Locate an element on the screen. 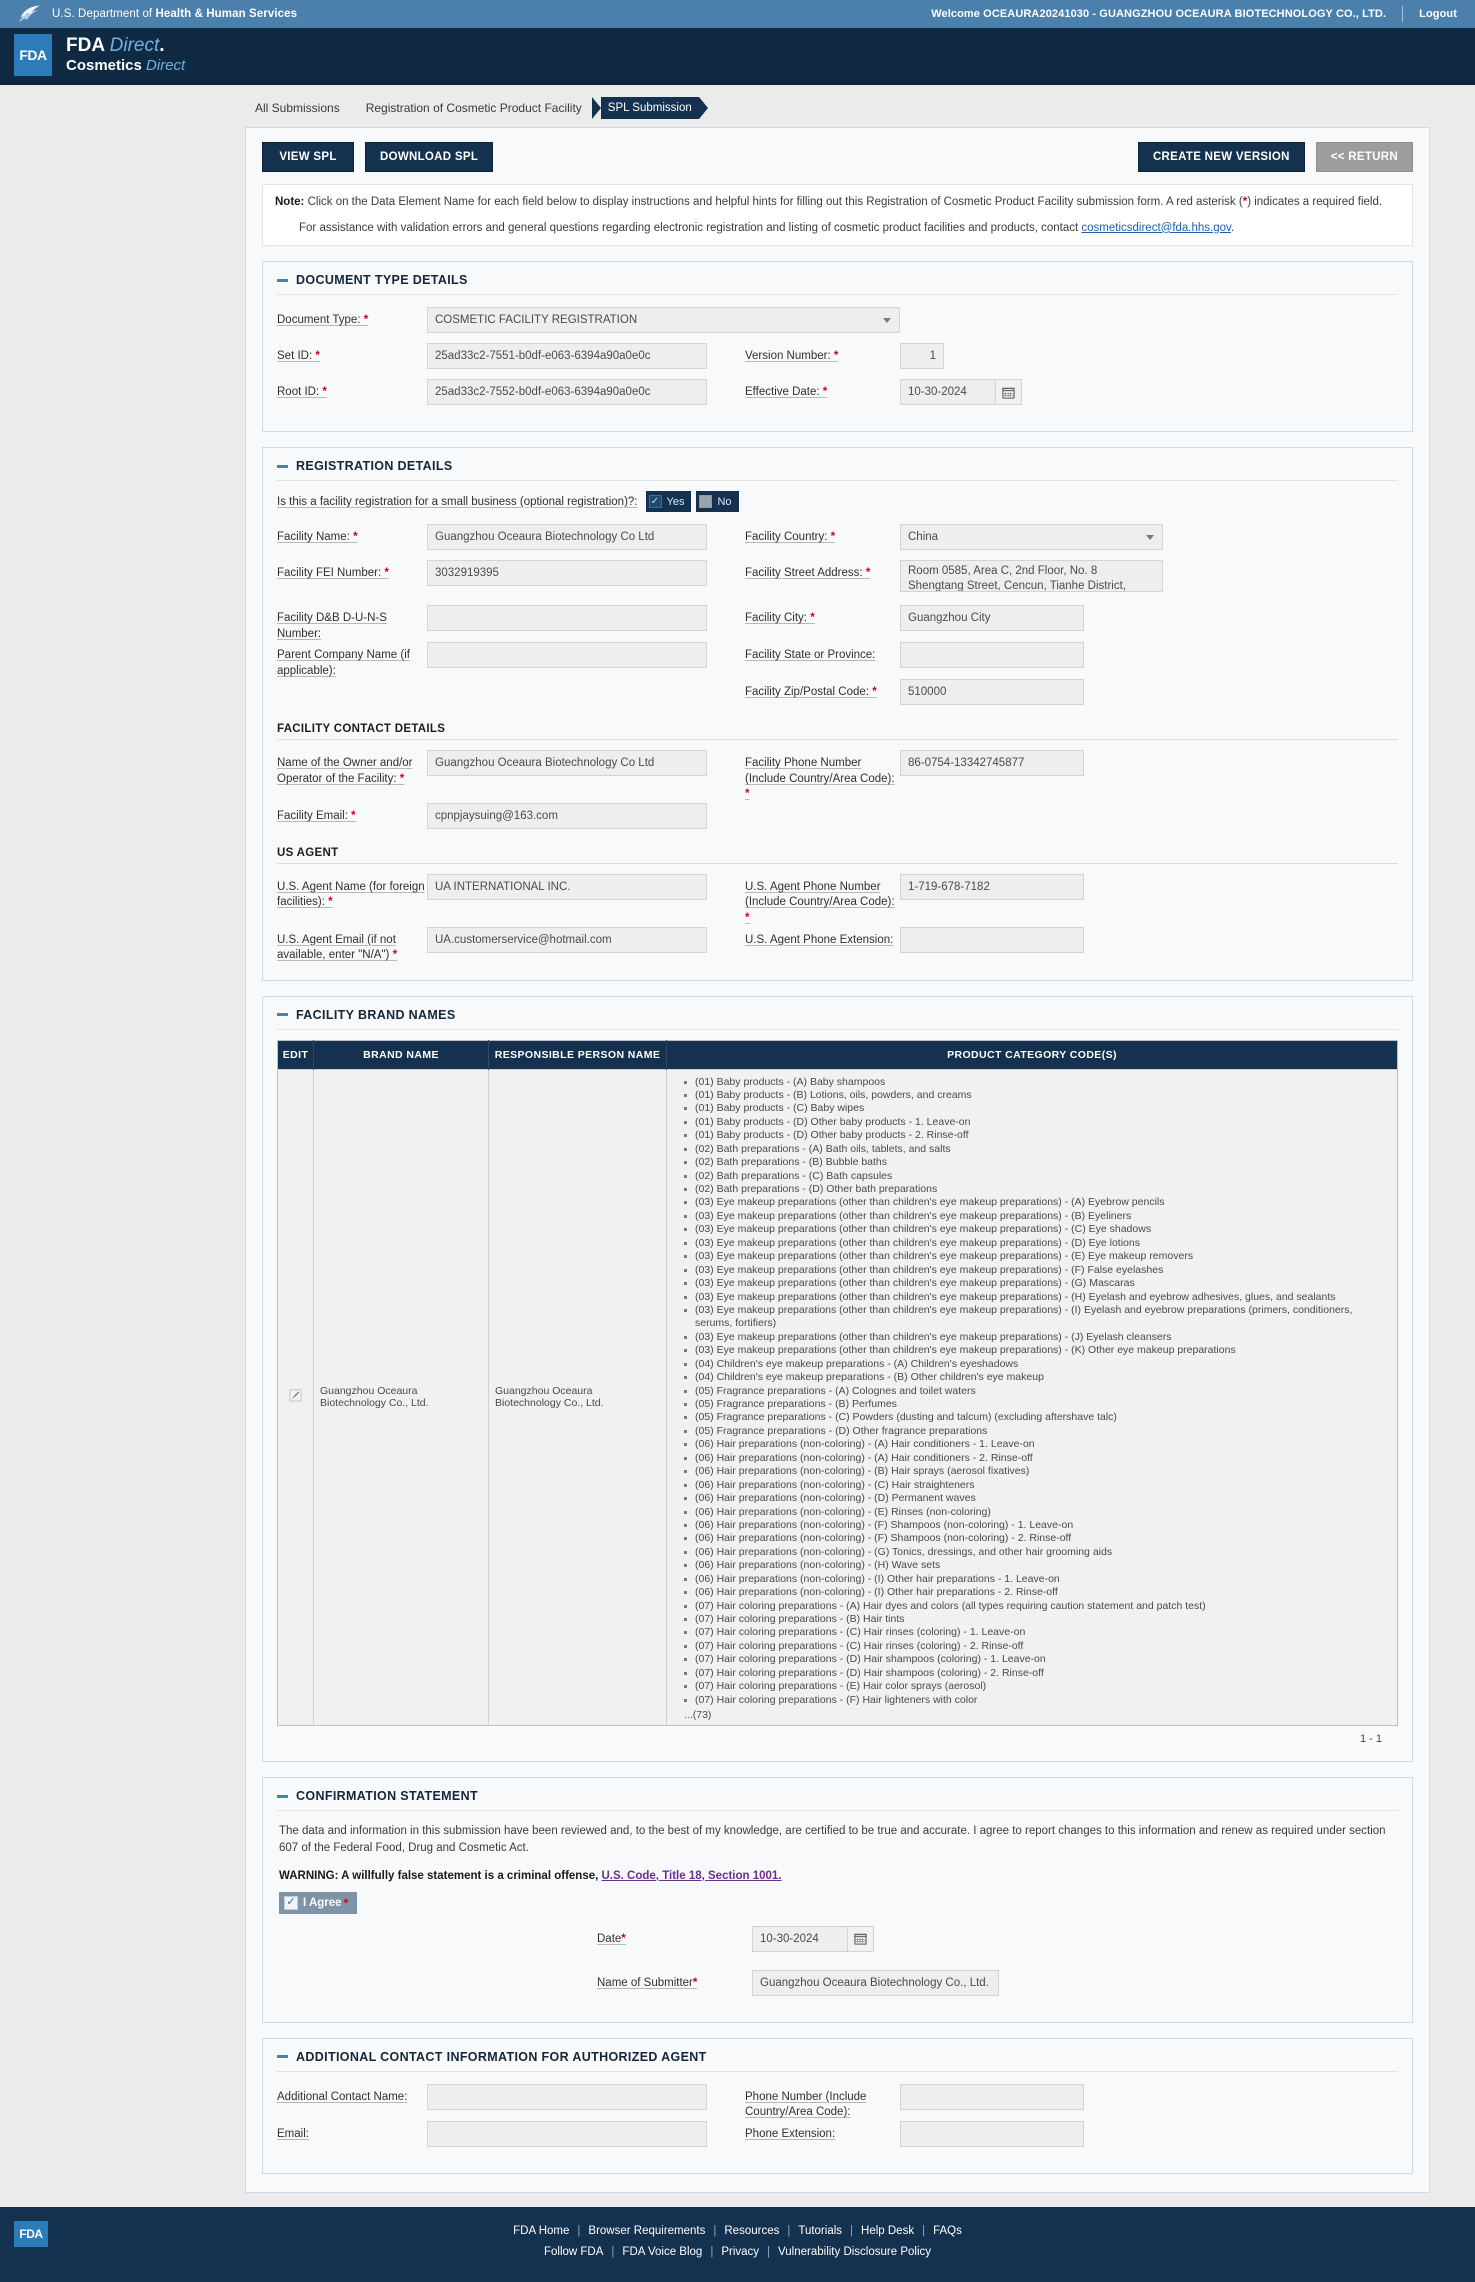 The image size is (1475, 2282). us-code-link: U.S. Code, Title 18, Section 1001. is located at coordinates (691, 1875).